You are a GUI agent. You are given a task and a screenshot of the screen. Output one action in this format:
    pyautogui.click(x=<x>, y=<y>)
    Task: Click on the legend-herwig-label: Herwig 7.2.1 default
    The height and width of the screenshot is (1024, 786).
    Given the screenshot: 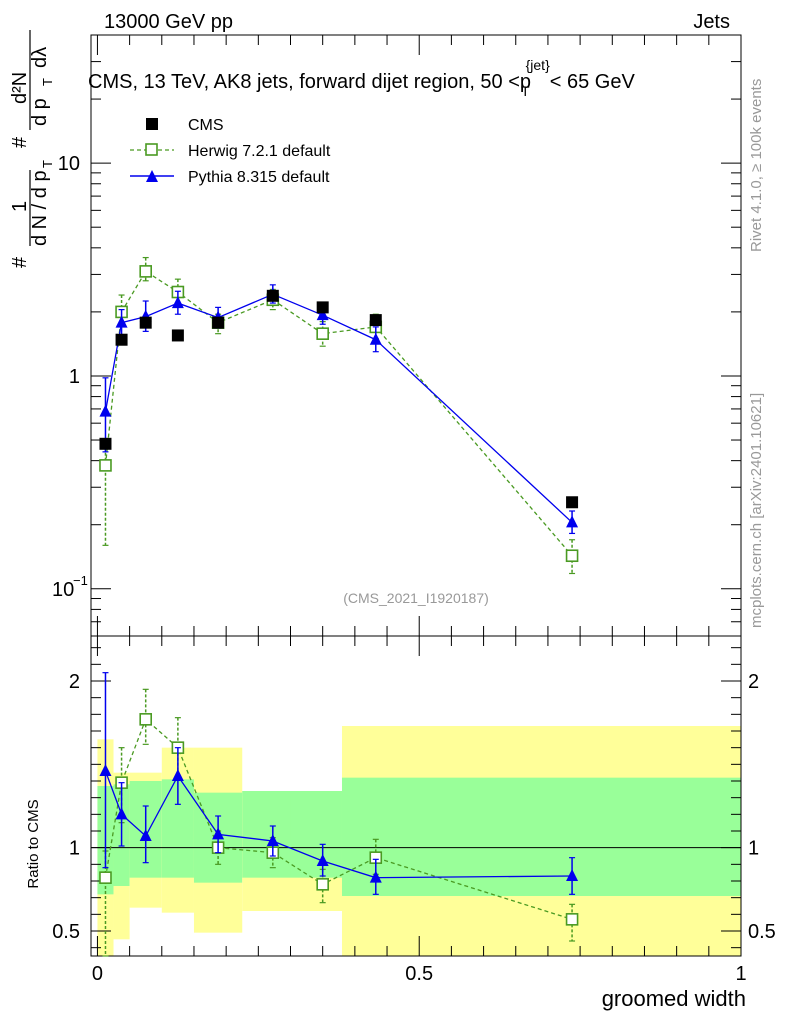 What is the action you would take?
    pyautogui.click(x=259, y=151)
    